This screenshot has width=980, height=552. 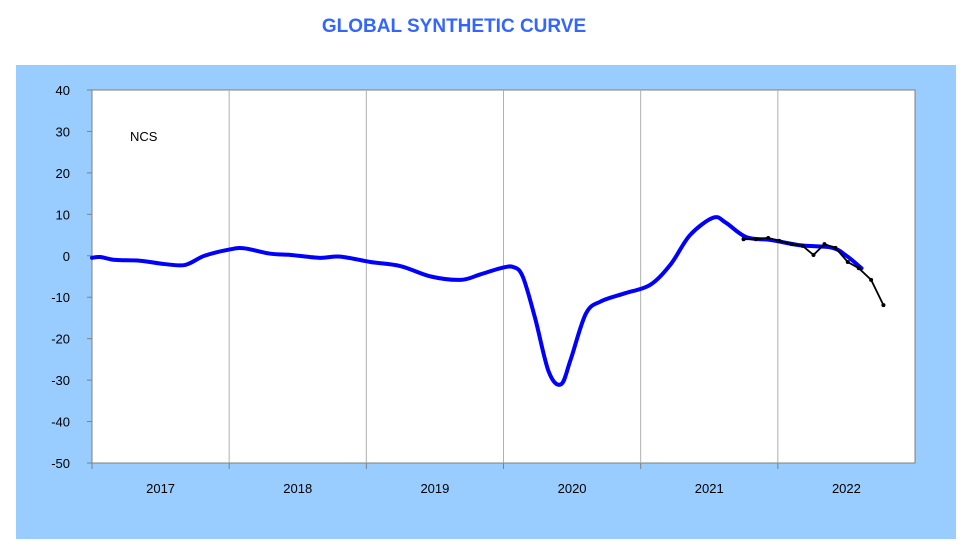 What do you see at coordinates (297, 488) in the screenshot?
I see `x-tick-label: 2018` at bounding box center [297, 488].